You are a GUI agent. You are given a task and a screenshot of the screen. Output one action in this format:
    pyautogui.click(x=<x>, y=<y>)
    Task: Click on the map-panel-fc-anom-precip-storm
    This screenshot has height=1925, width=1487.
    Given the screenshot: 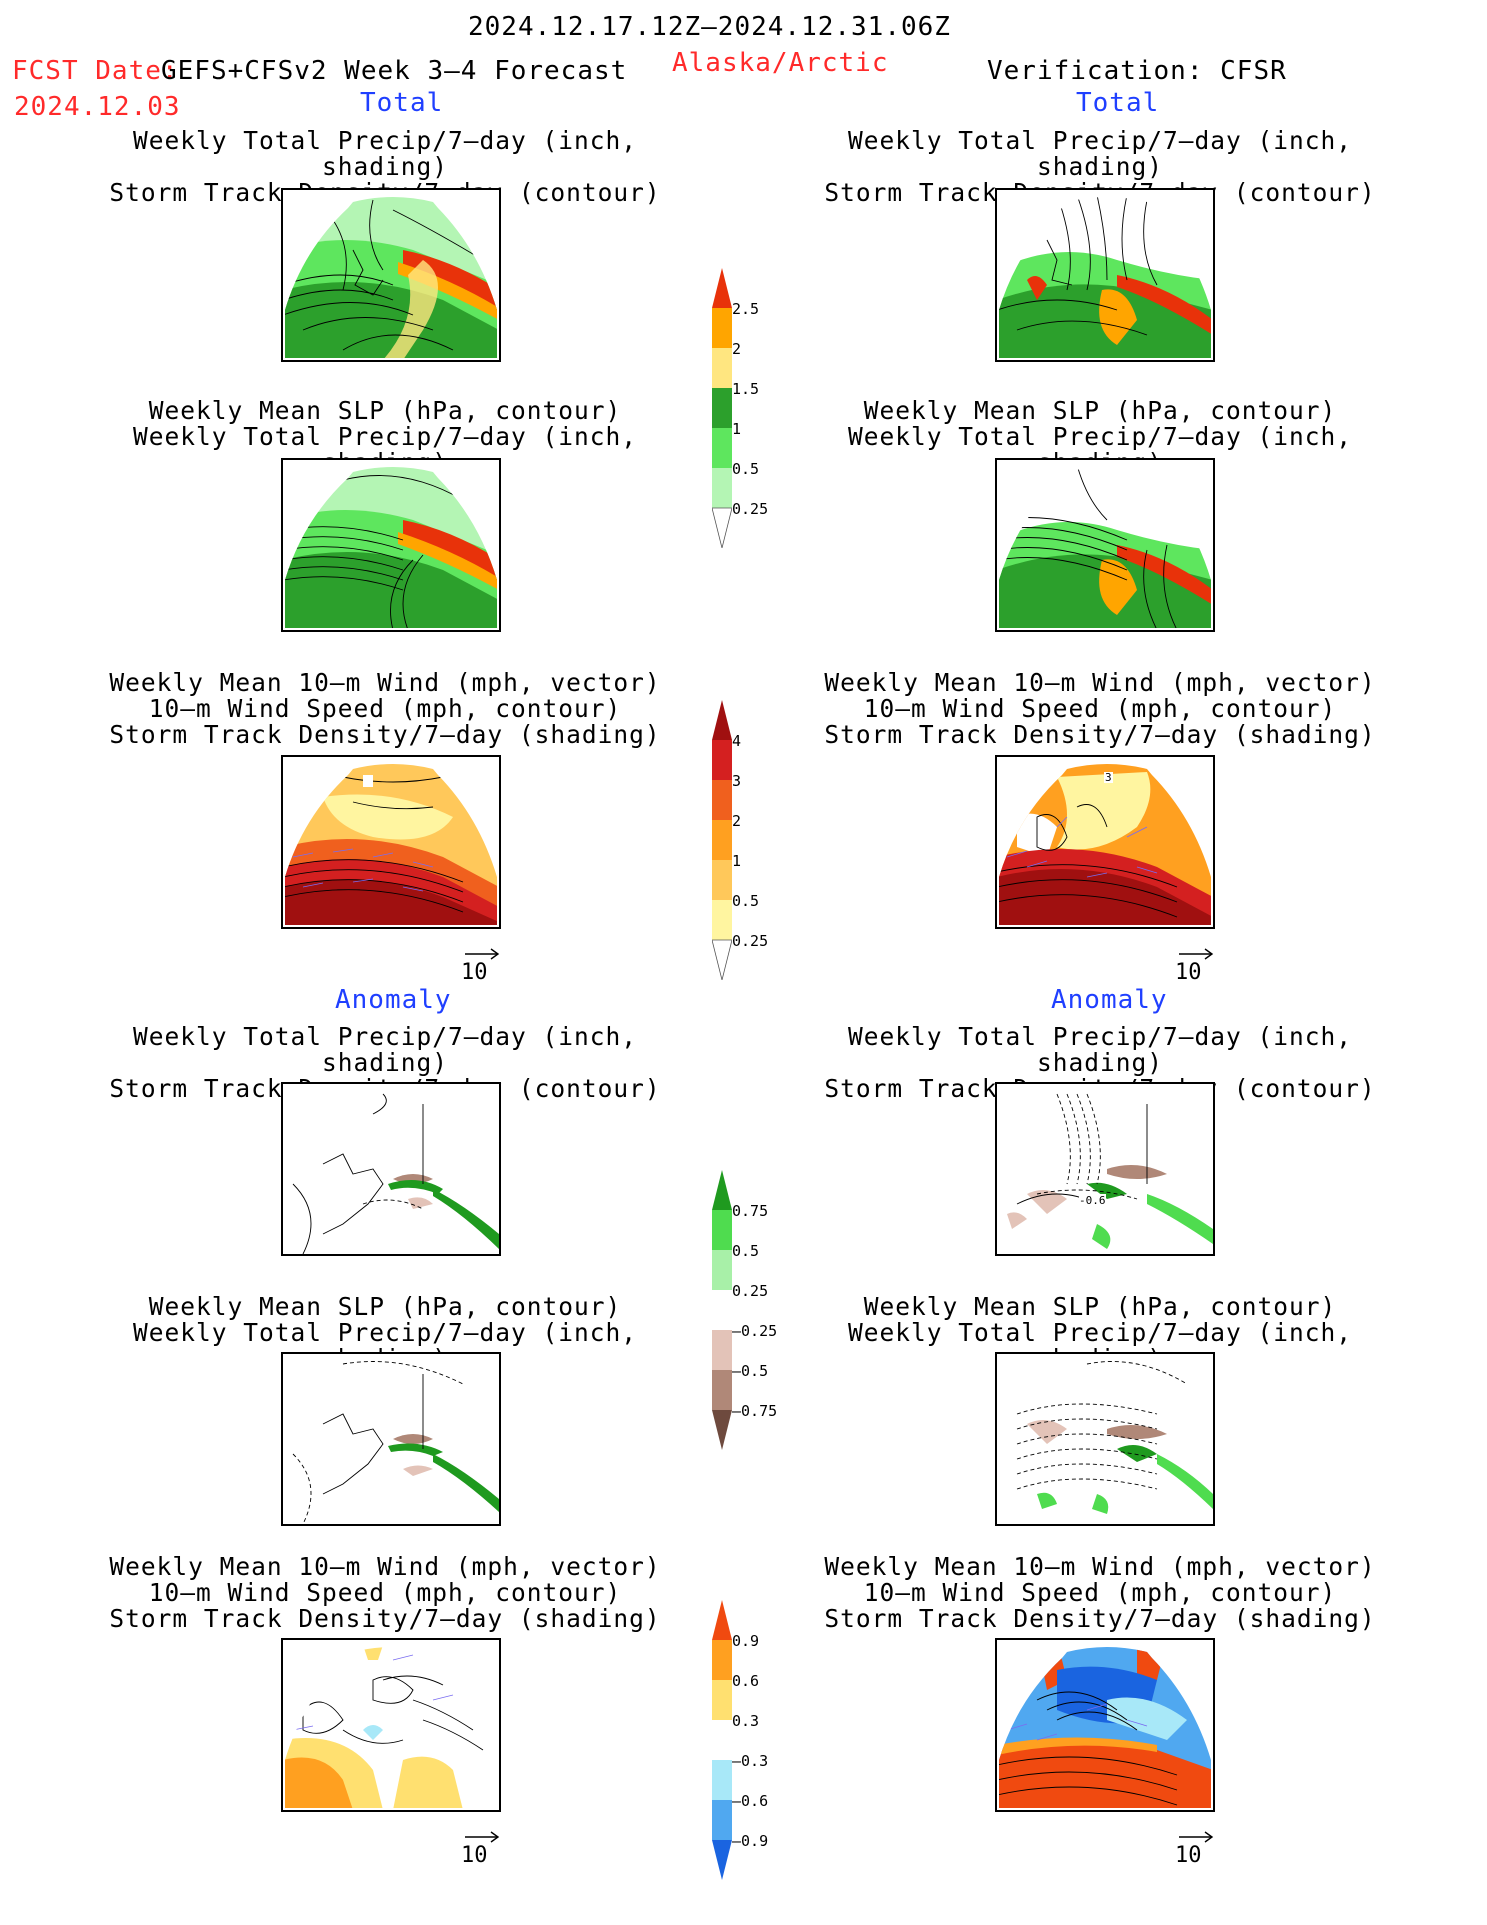 What is the action you would take?
    pyautogui.click(x=391, y=1169)
    